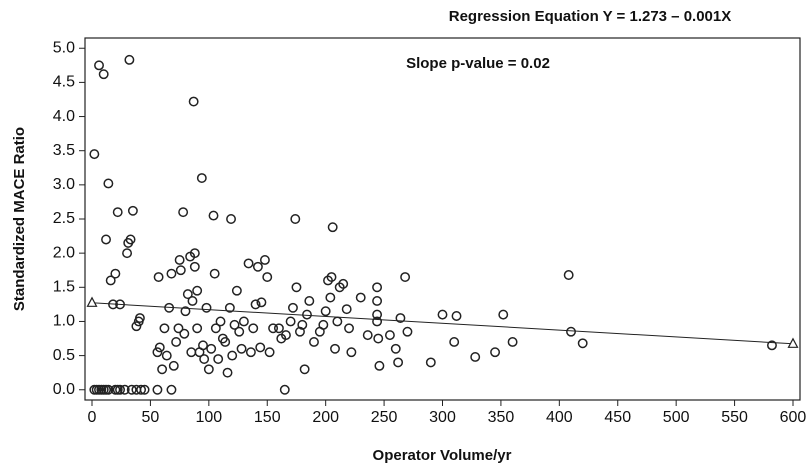 This screenshot has height=469, width=808. Describe the element at coordinates (64, 321) in the screenshot. I see `y-tick-label: 1.0` at that location.